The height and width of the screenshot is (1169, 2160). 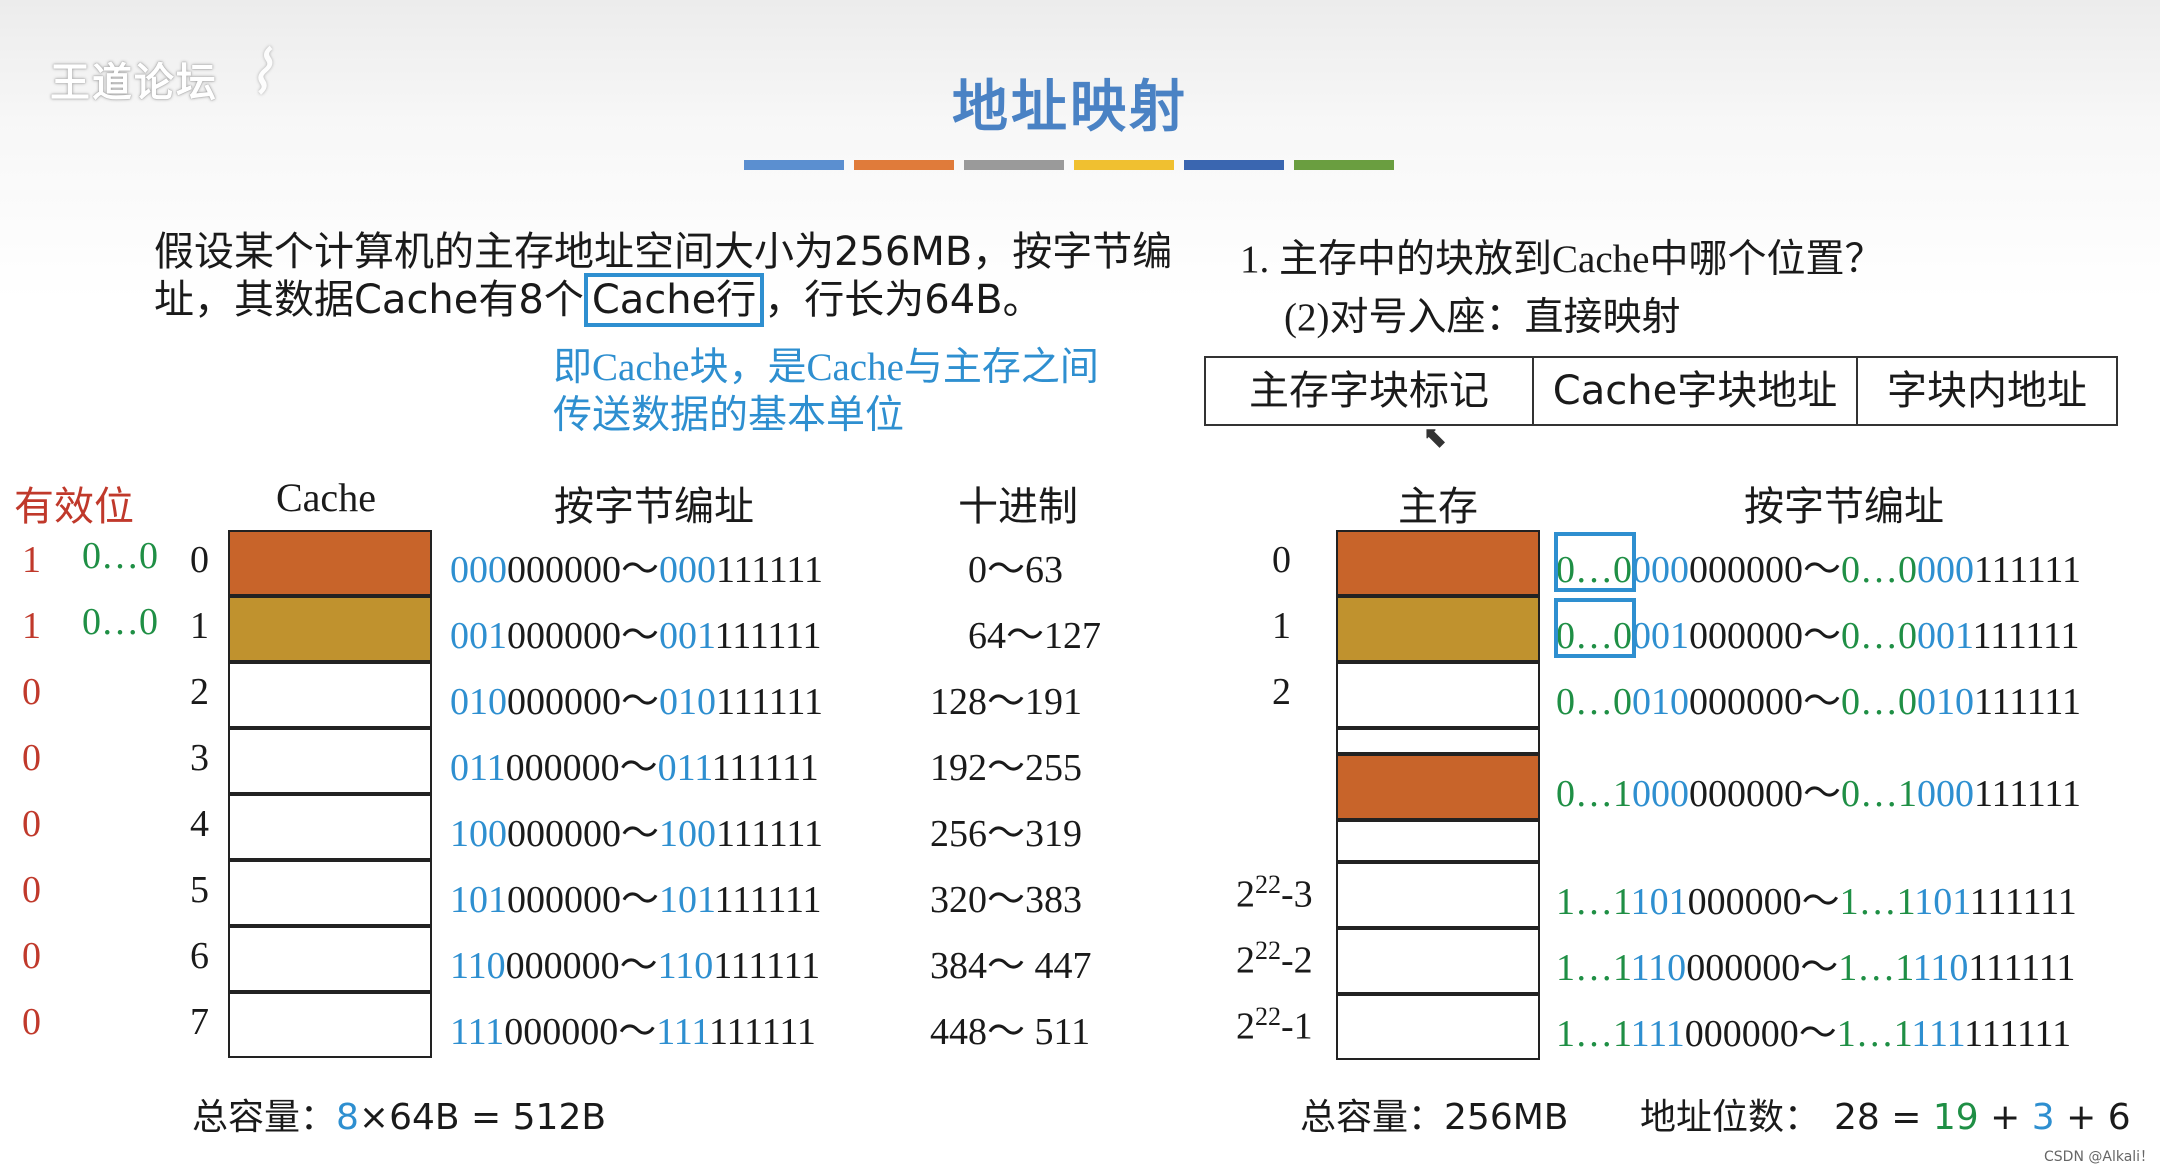 I want to click on decimal-range: 384～ 447, so click(x=1011, y=966).